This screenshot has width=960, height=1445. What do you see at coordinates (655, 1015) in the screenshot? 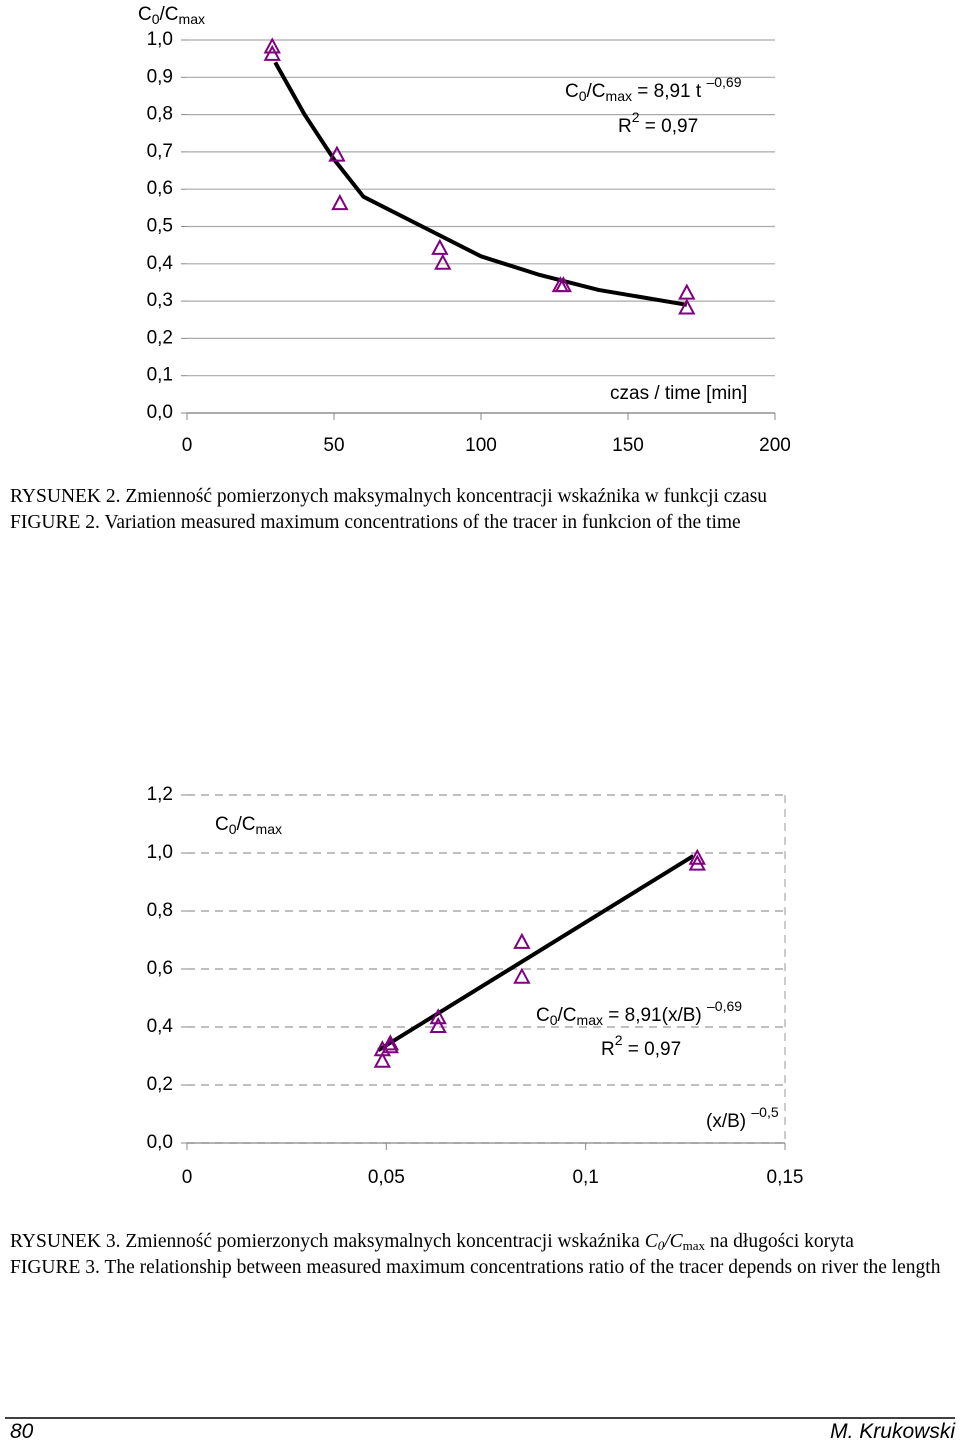
I see `text-part: = 8,91(x/B)` at bounding box center [655, 1015].